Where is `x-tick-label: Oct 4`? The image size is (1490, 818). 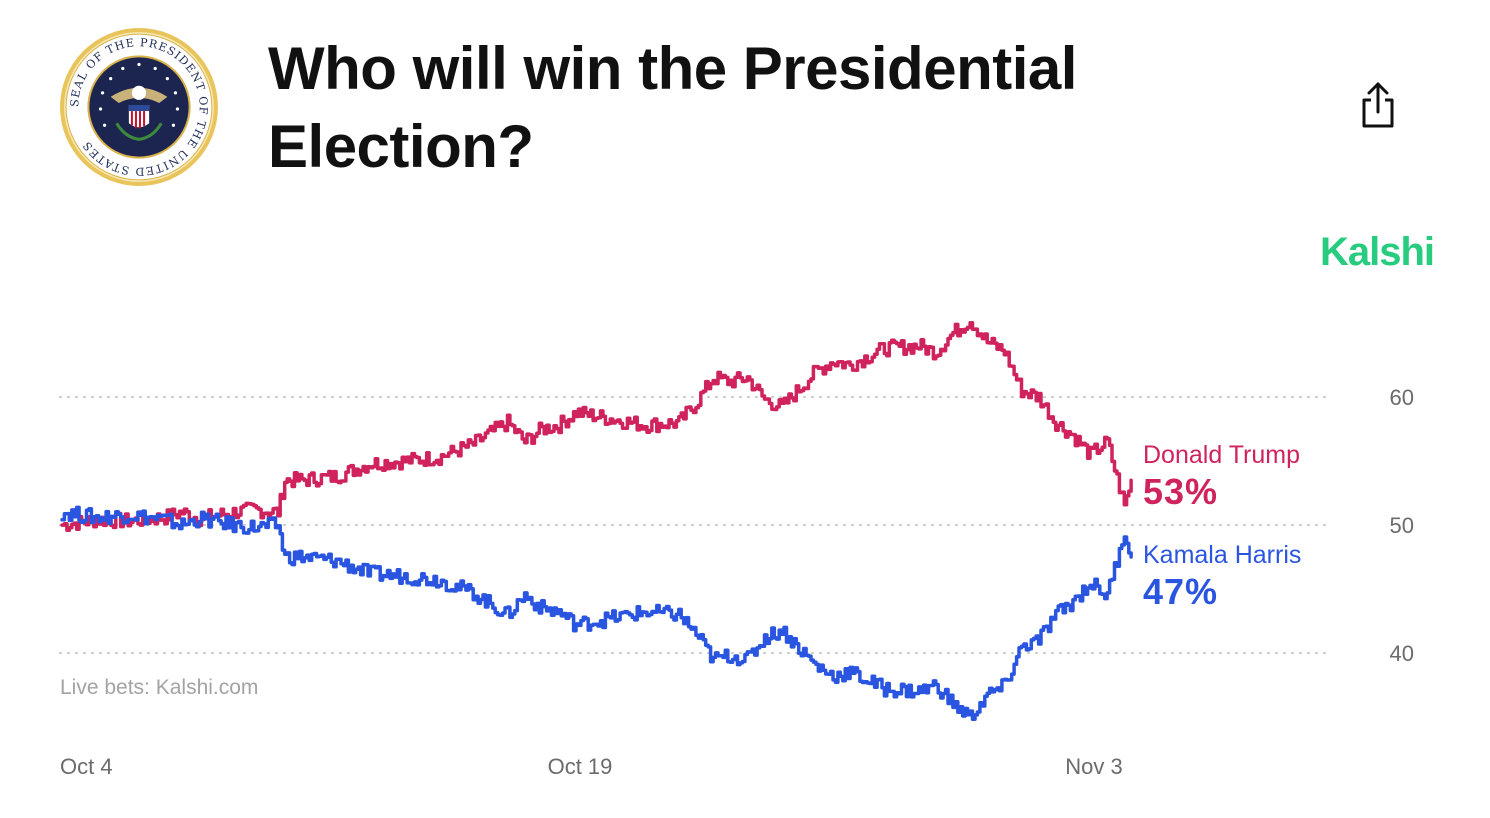
x-tick-label: Oct 4 is located at coordinates (86, 766).